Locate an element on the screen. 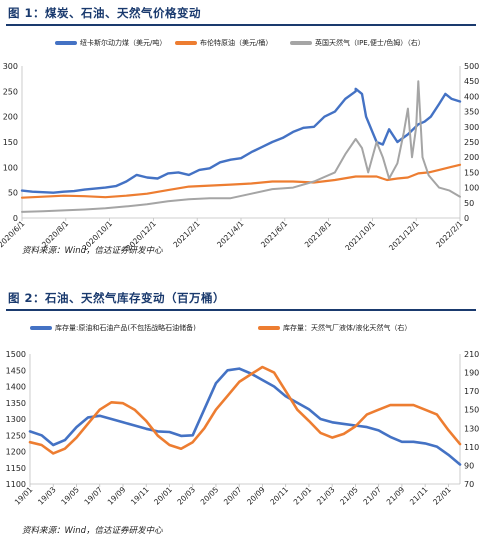 The image size is (487, 540). y-left-tick-label: 250 is located at coordinates (10, 91).